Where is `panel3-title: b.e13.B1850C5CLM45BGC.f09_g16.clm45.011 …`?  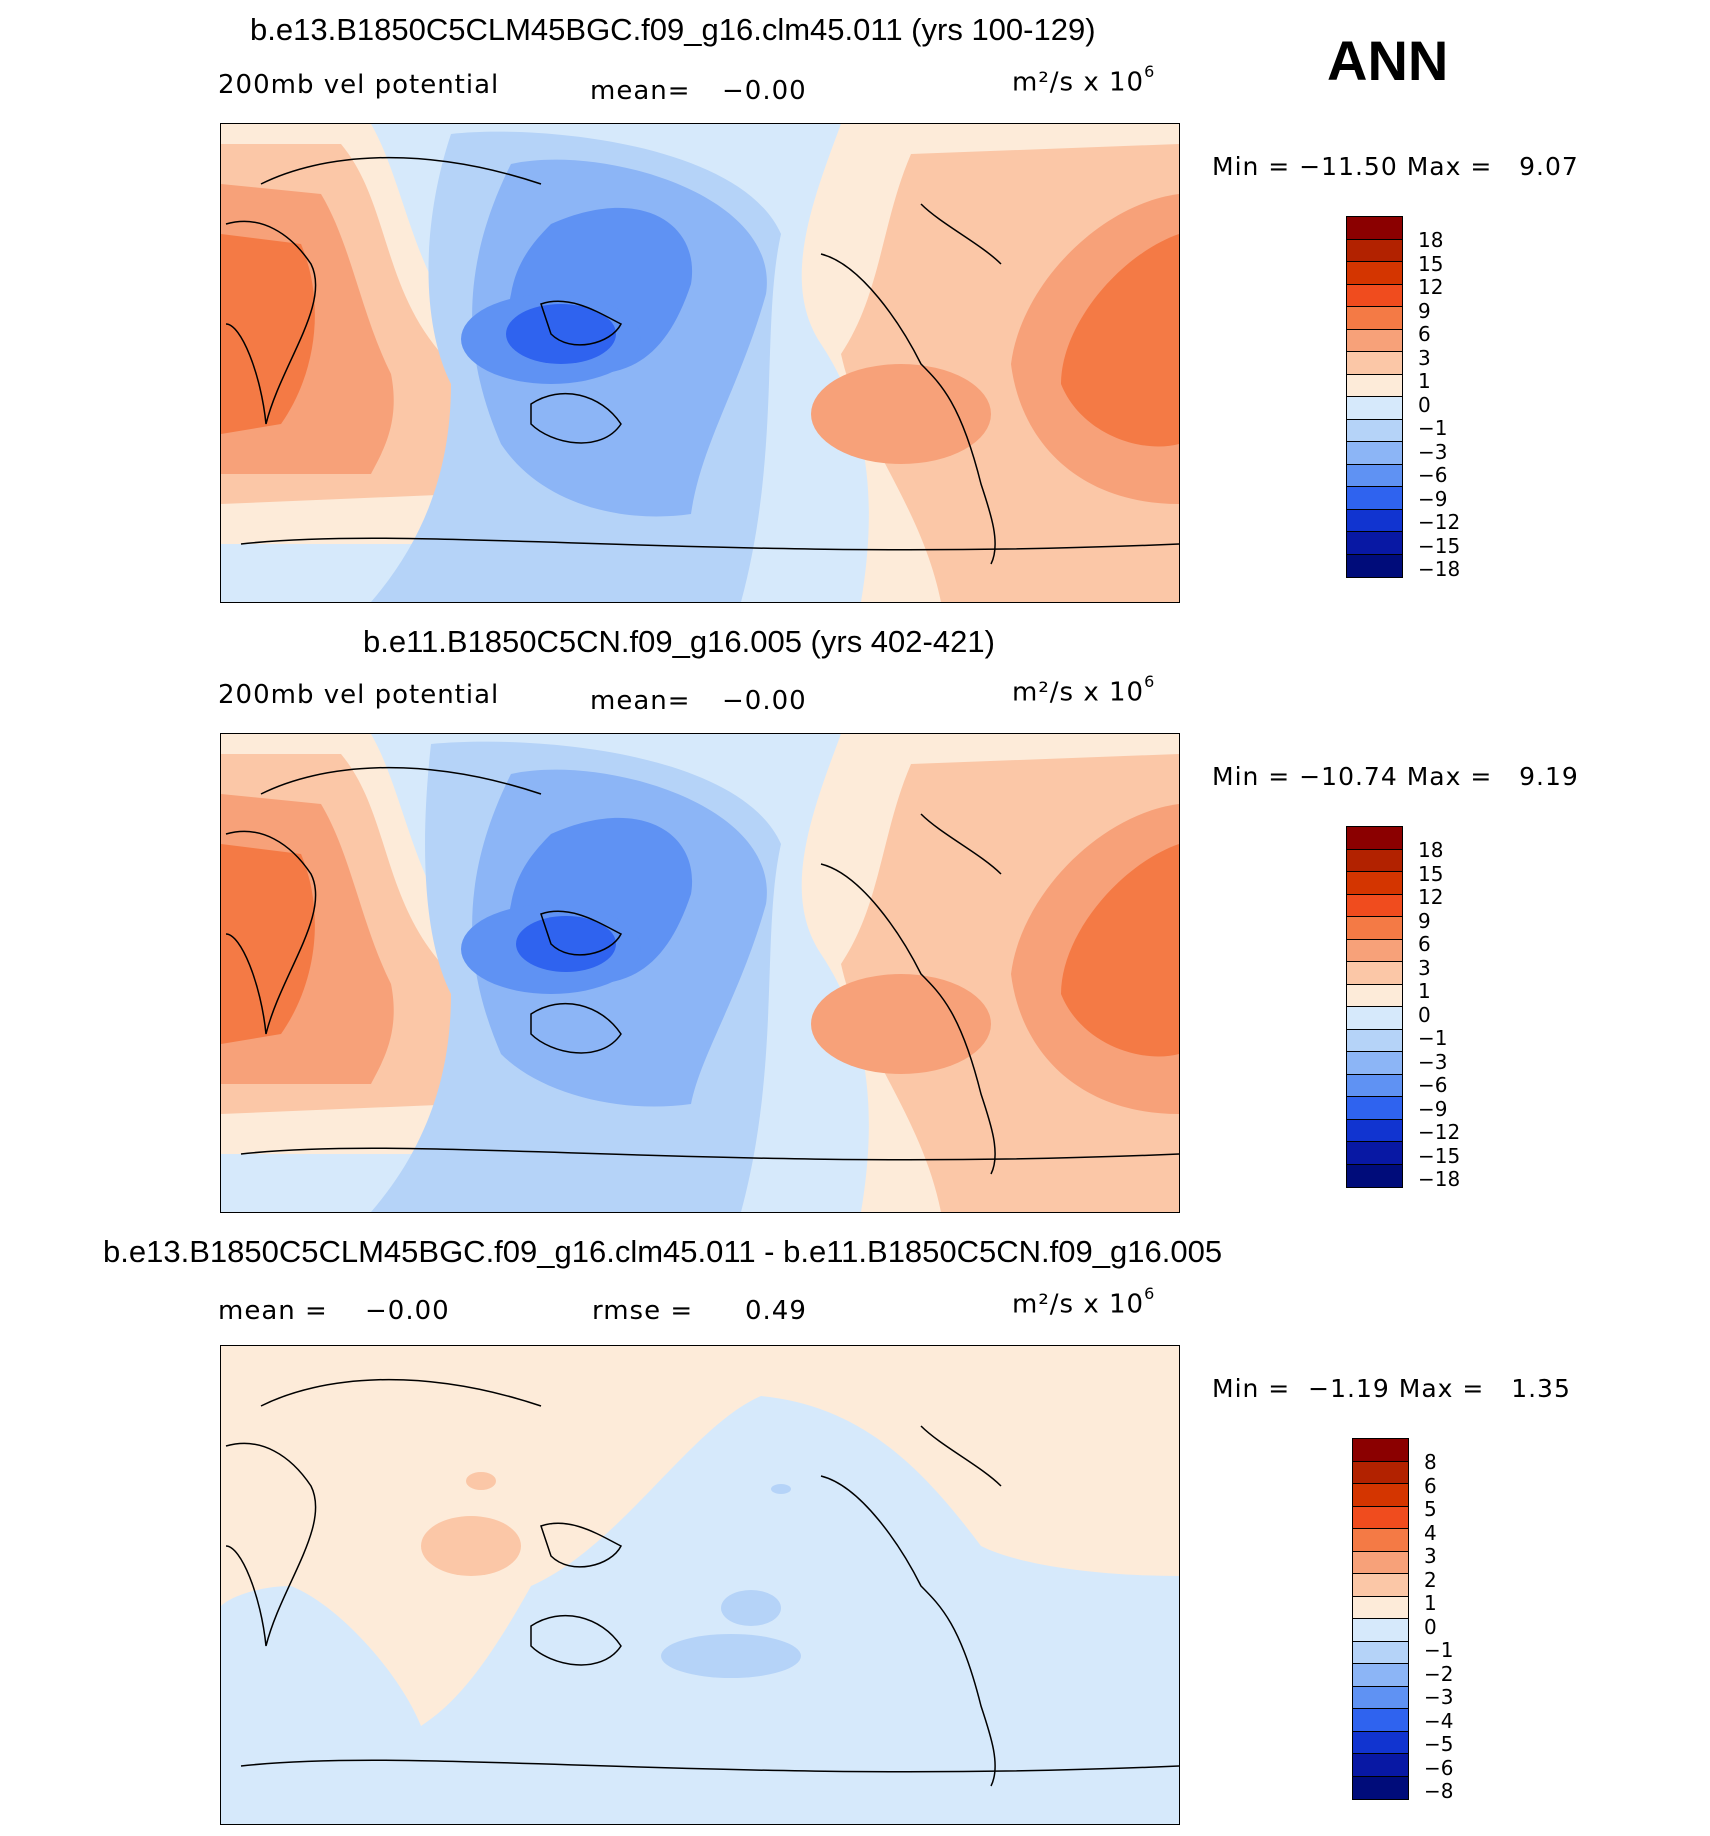
panel3-title: b.e13.B1850C5CLM45BGC.f09_g16.clm45.011 … is located at coordinates (663, 1251).